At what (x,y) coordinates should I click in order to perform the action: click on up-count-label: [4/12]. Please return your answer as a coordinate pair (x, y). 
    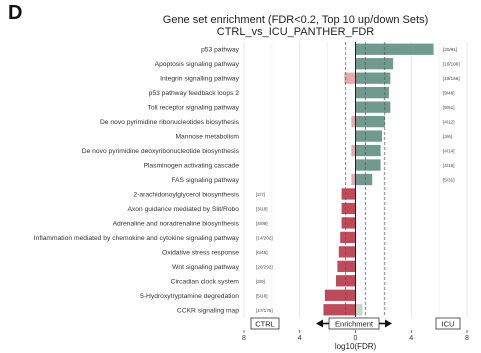
    Looking at the image, I should click on (449, 122).